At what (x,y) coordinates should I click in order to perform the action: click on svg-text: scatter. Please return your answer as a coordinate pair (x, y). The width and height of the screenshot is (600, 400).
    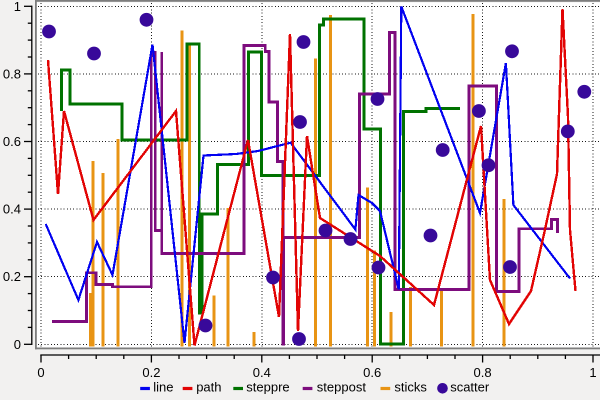
    Looking at the image, I should click on (470, 387).